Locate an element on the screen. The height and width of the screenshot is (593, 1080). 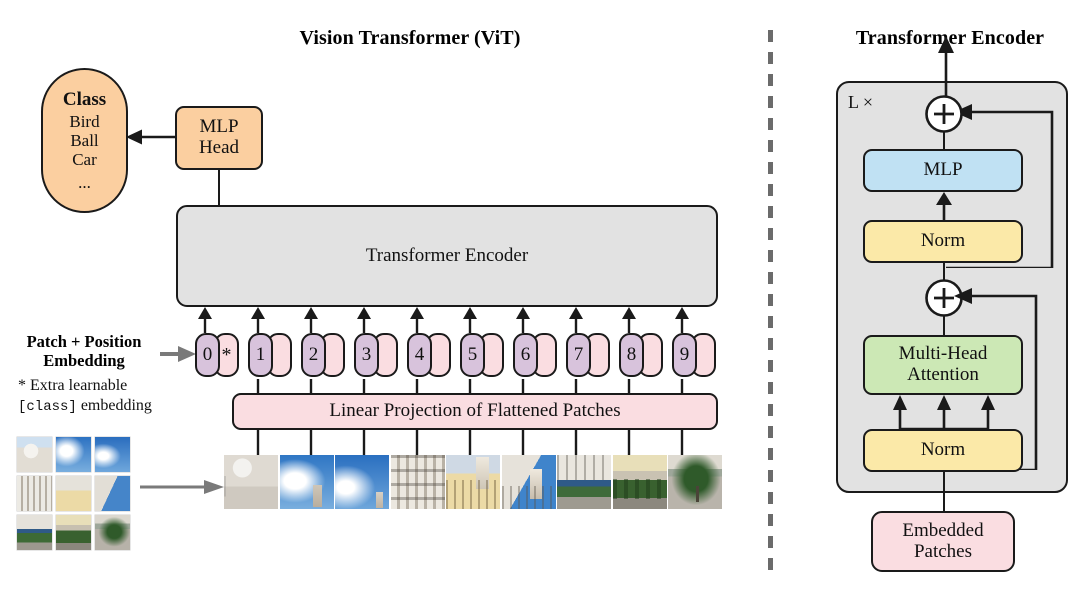
token-6: 6 is located at coordinates (535, 355).